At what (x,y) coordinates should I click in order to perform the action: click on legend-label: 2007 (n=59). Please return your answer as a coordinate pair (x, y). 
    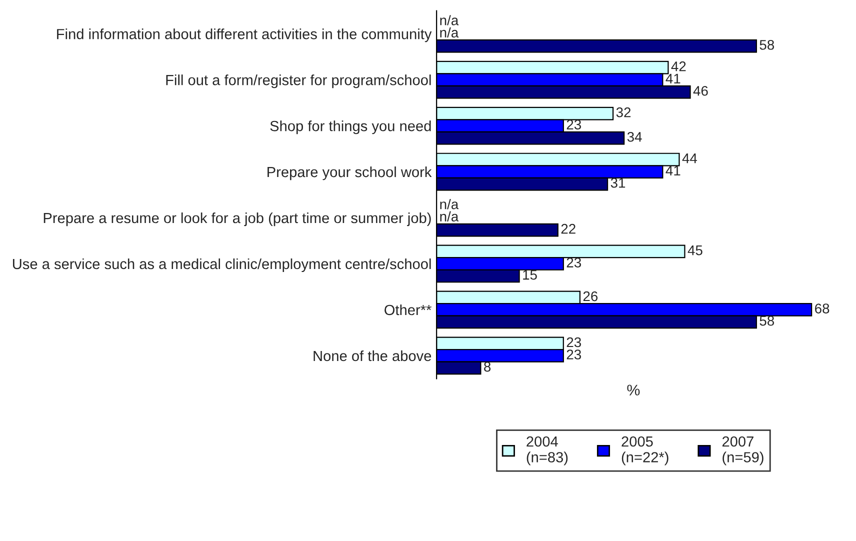
    Looking at the image, I should click on (743, 451).